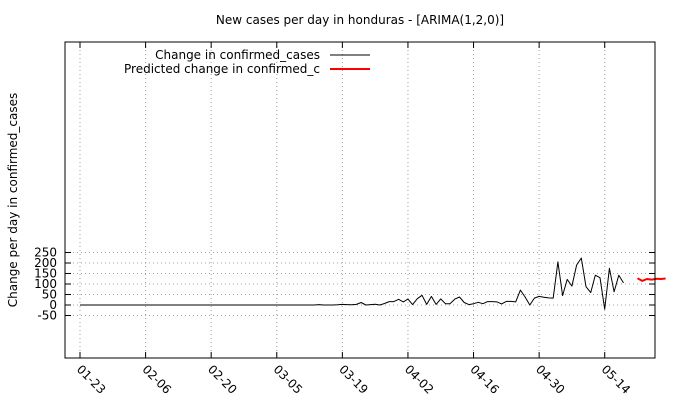 The width and height of the screenshot is (680, 400). I want to click on y-tick-label: 50, so click(49, 295).